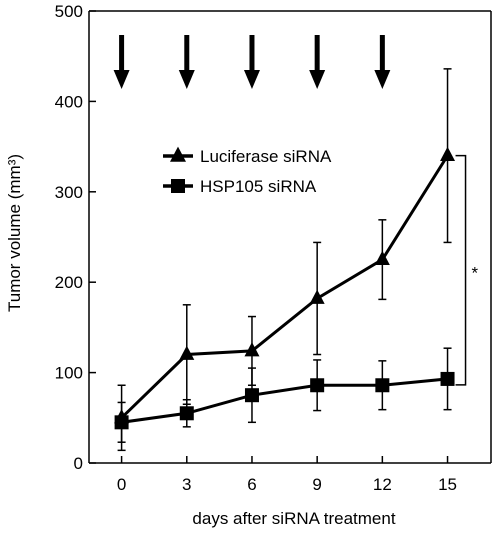 This screenshot has width=500, height=533. Describe the element at coordinates (447, 484) in the screenshot. I see `x-tick-label: 15` at that location.